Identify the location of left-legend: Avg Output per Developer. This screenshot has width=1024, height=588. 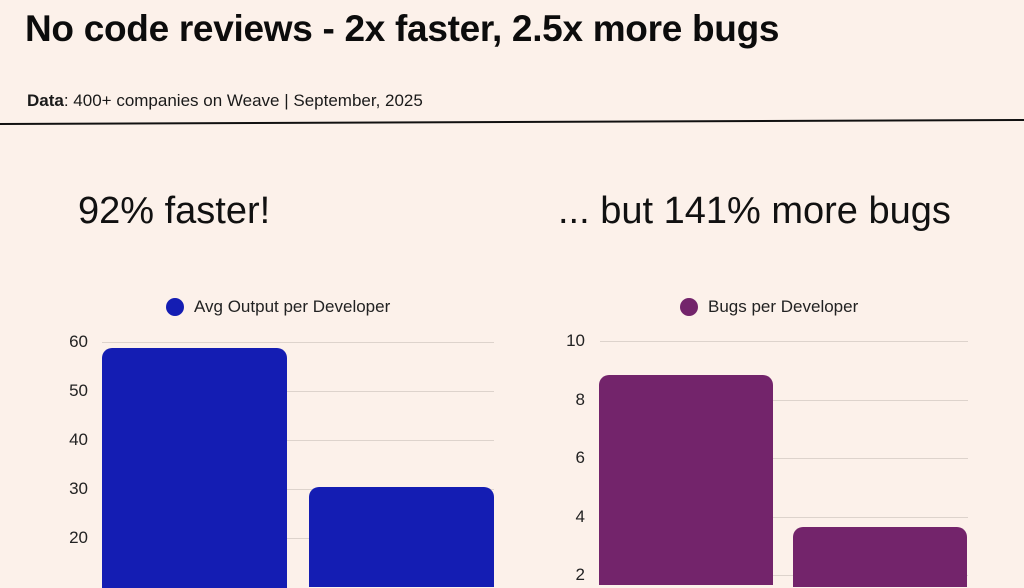
(278, 307).